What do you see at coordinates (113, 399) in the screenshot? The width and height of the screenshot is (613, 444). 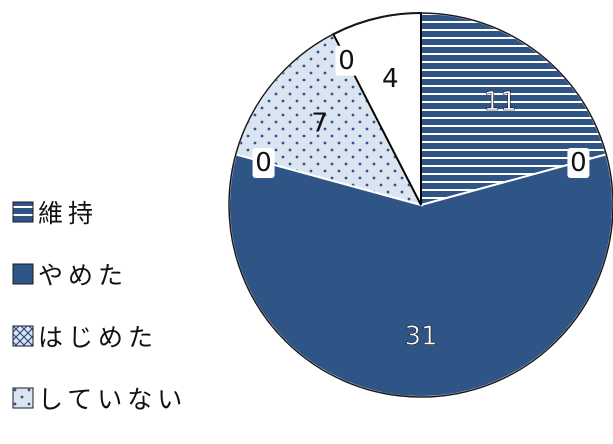 I see `legend-label: していない` at bounding box center [113, 399].